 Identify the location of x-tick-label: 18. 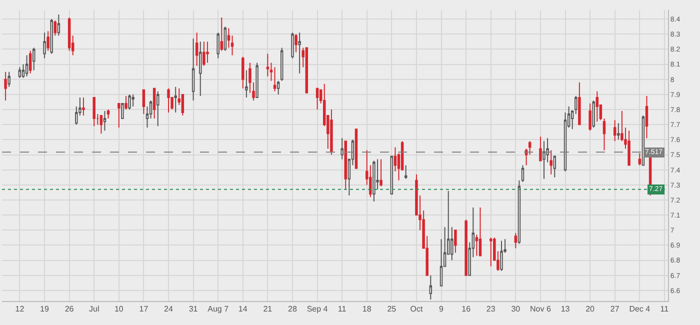
(367, 309).